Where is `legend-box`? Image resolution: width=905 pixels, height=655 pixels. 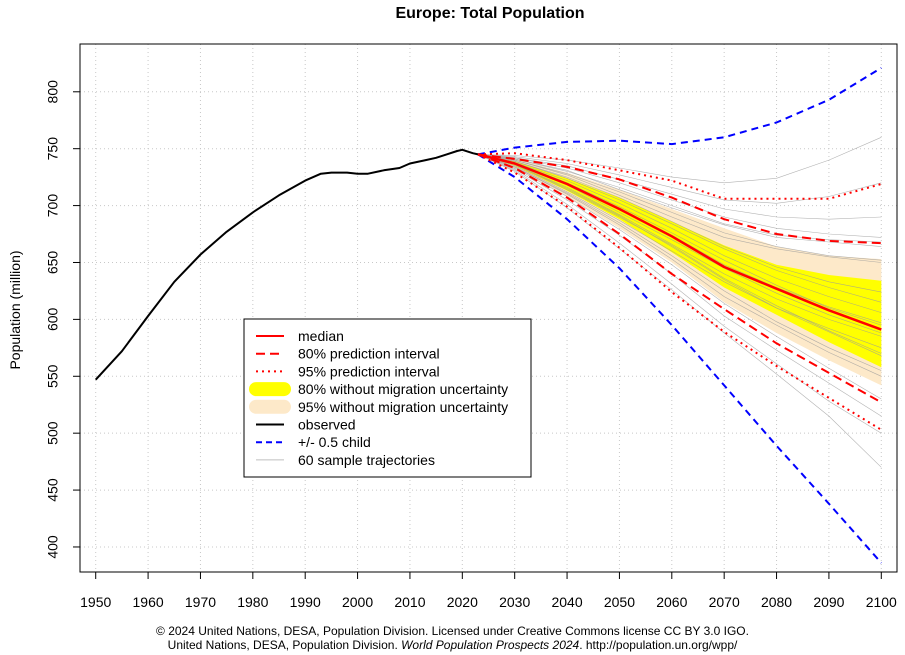
legend-box is located at coordinates (387, 398).